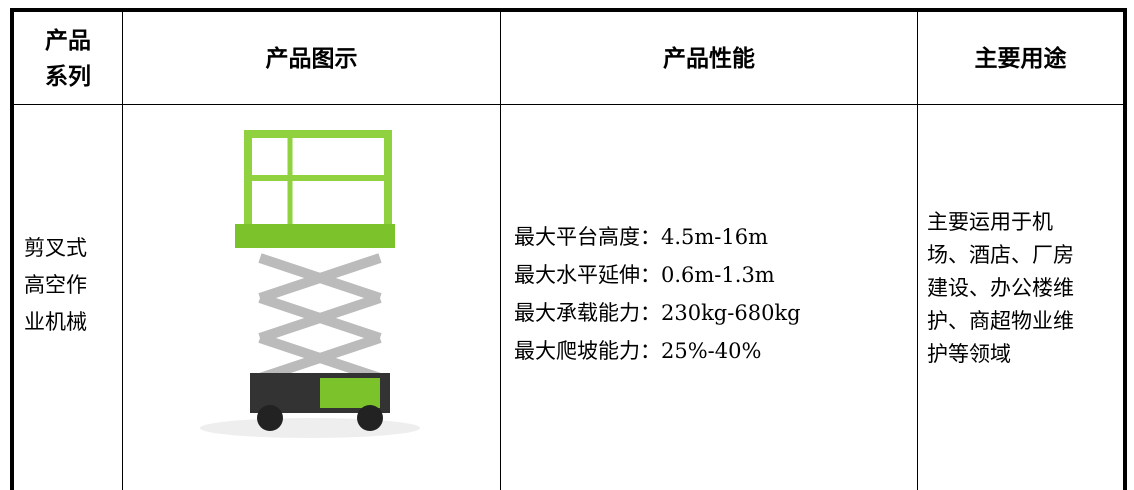  What do you see at coordinates (990, 222) in the screenshot?
I see `text-line: 主要运用于机` at bounding box center [990, 222].